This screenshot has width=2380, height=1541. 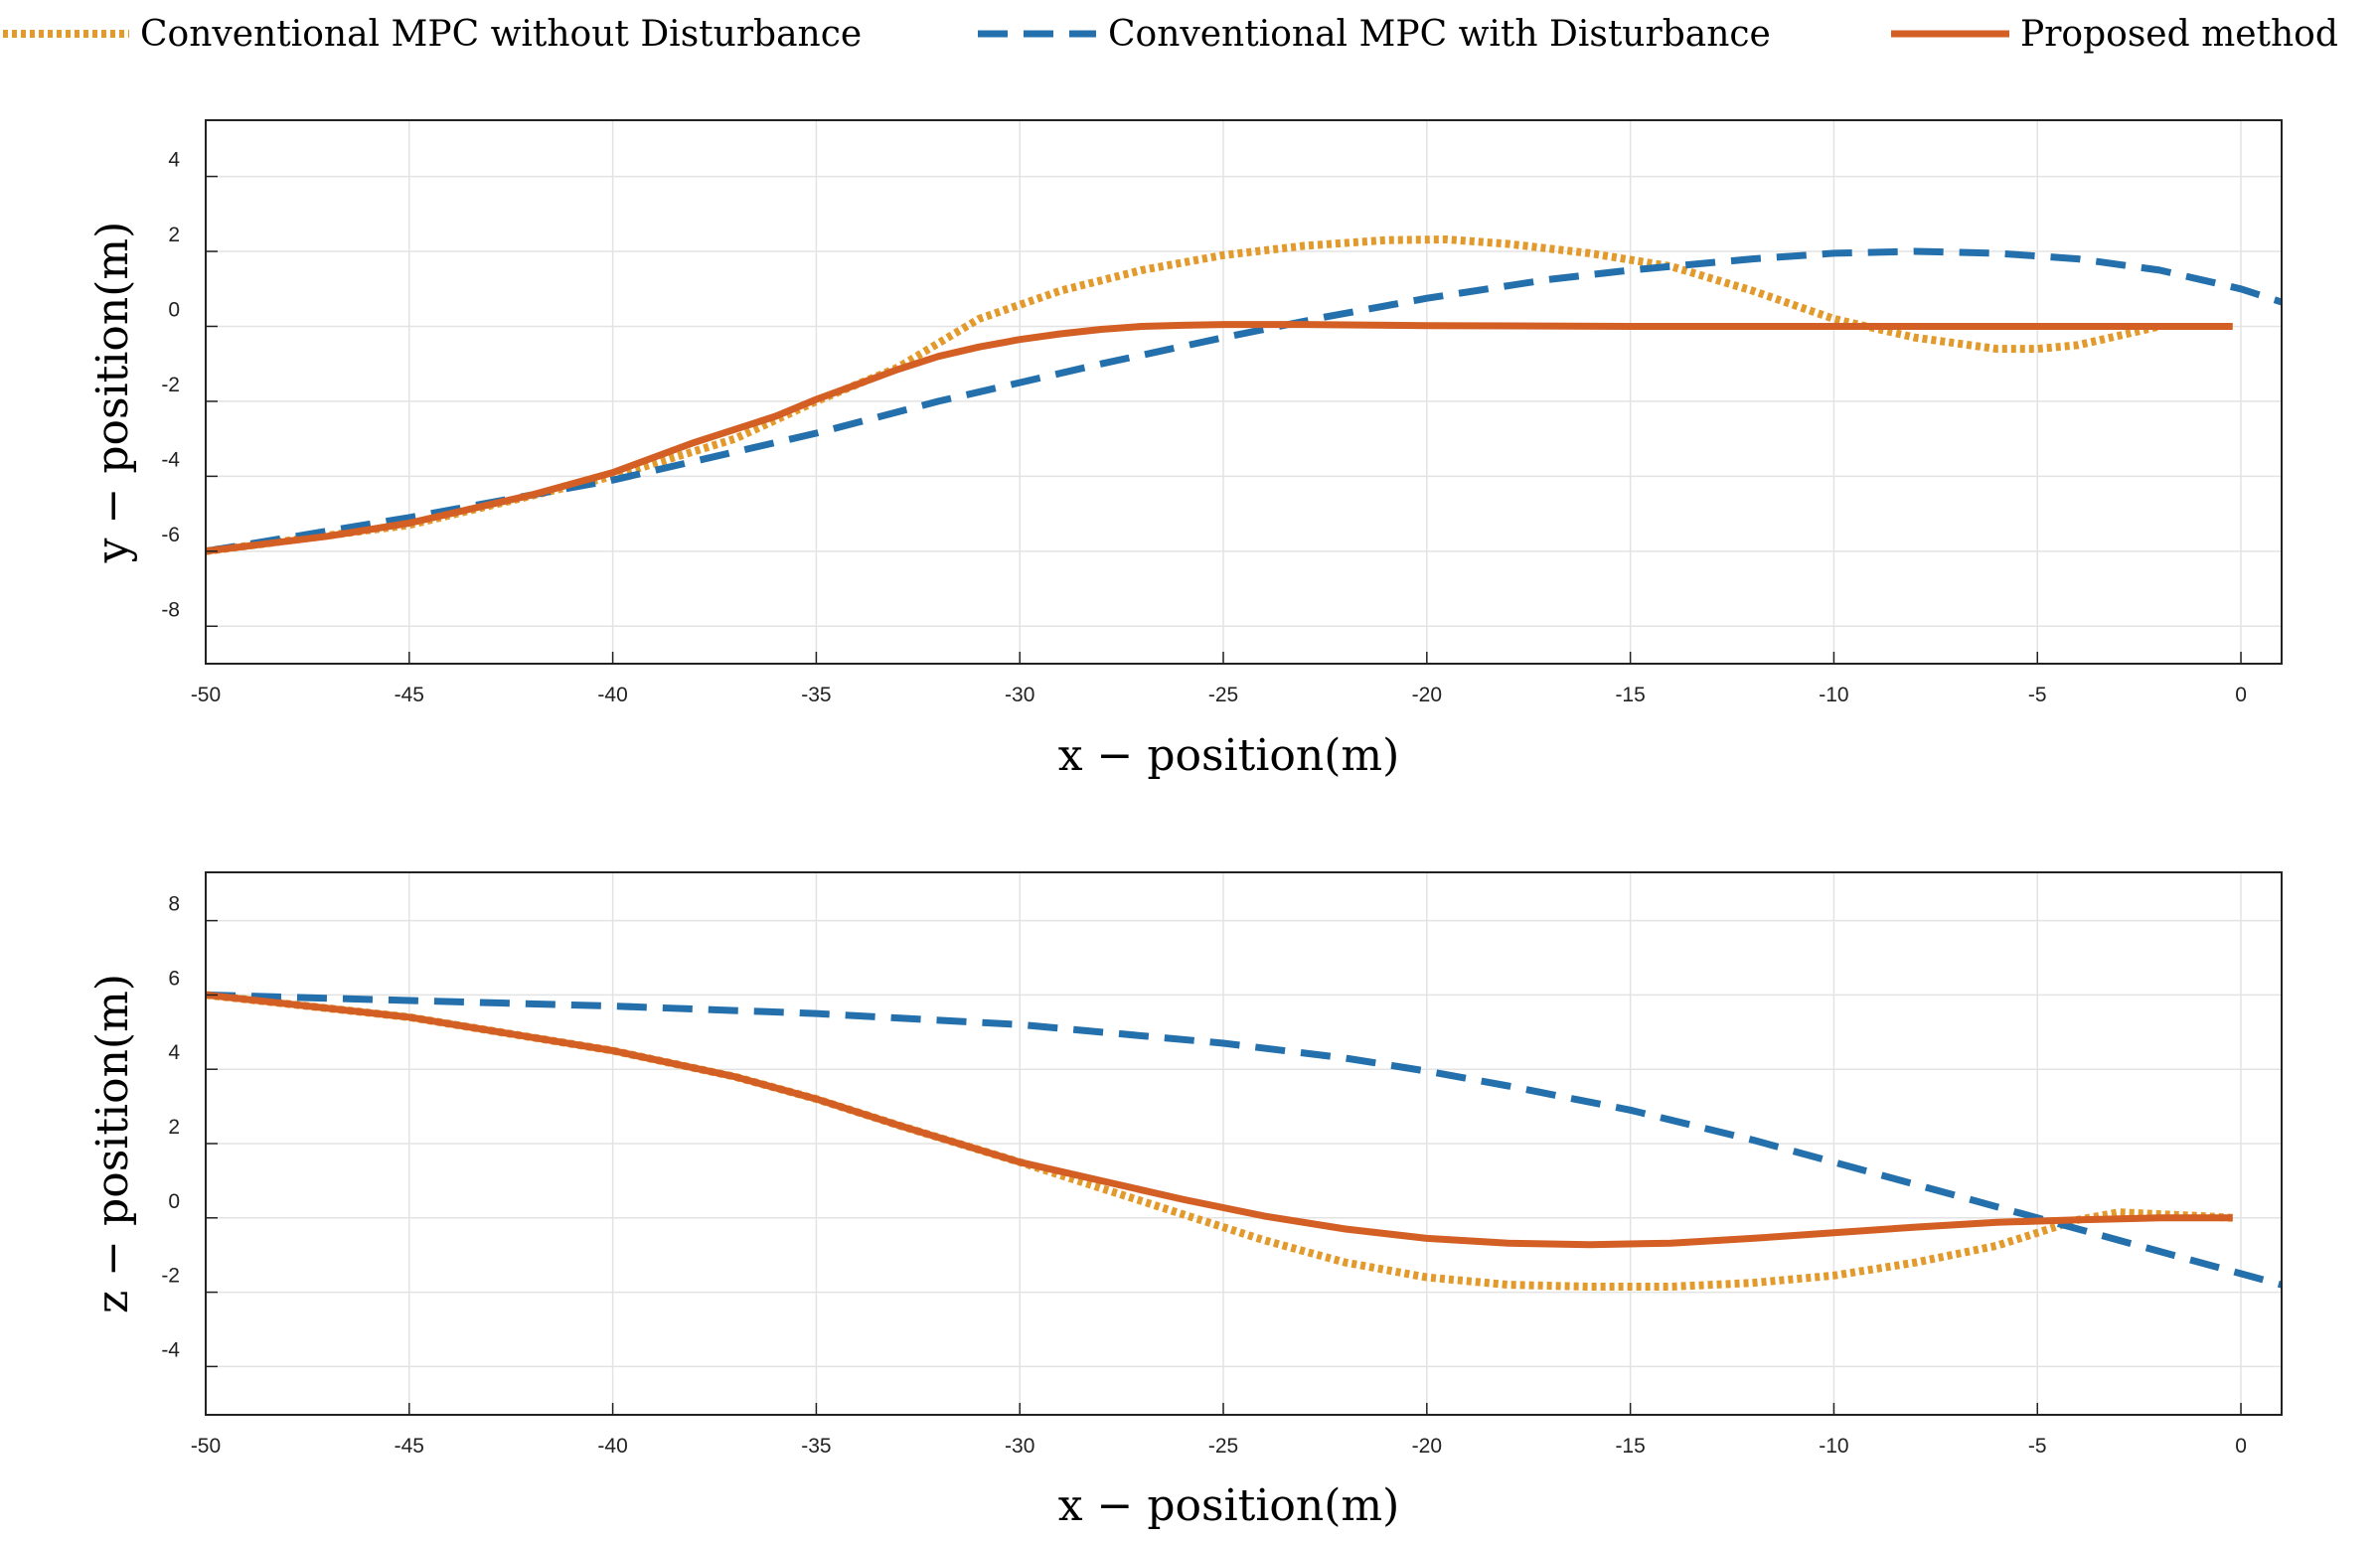 I want to click on legend-label: Conventional MPC without Disturbance, so click(x=501, y=34).